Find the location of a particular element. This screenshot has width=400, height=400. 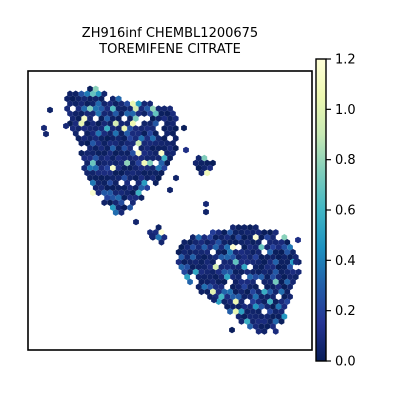

colorbar is located at coordinates (321, 210).